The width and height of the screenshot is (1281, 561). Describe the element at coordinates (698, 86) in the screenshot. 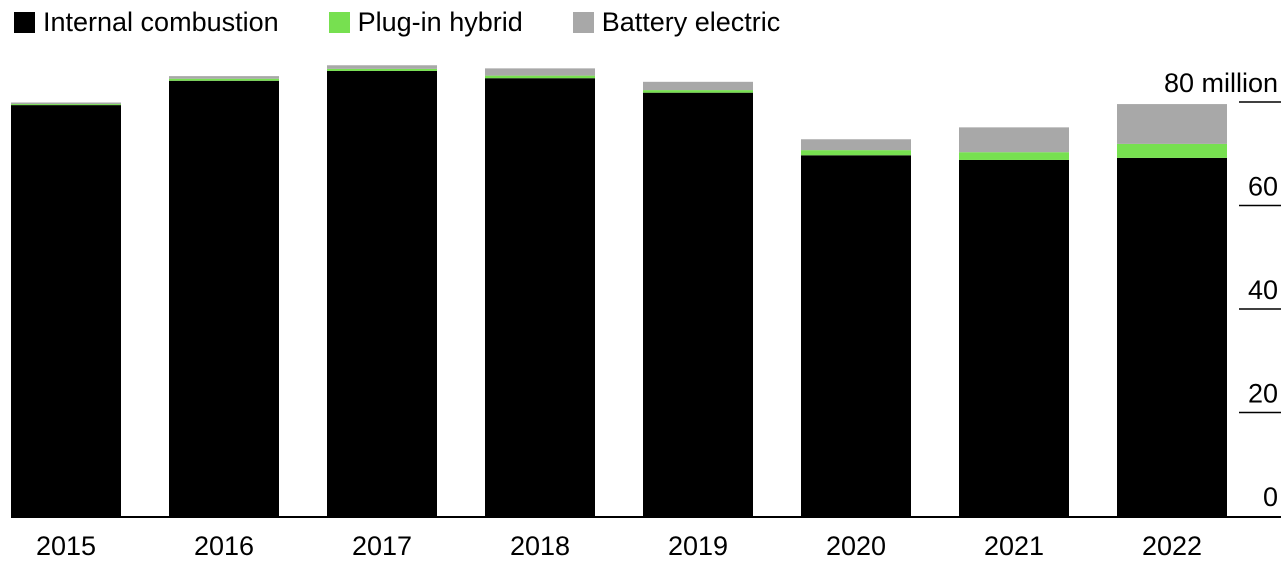

I see `bar-battery-electric-2019` at that location.